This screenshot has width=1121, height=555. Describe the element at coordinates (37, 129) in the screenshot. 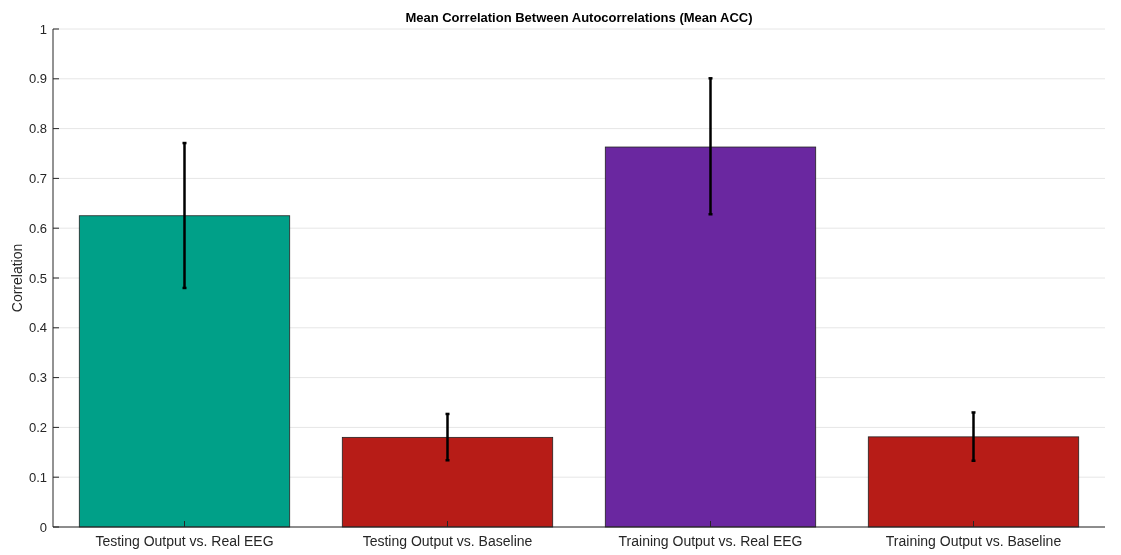

I see `y-tick-label: 0.8` at that location.